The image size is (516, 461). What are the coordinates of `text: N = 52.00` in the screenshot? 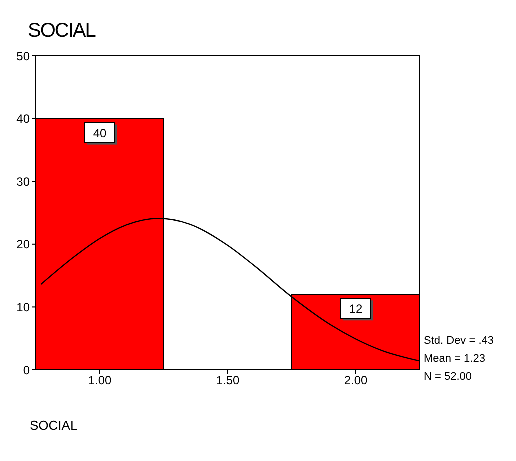 It's located at (449, 377).